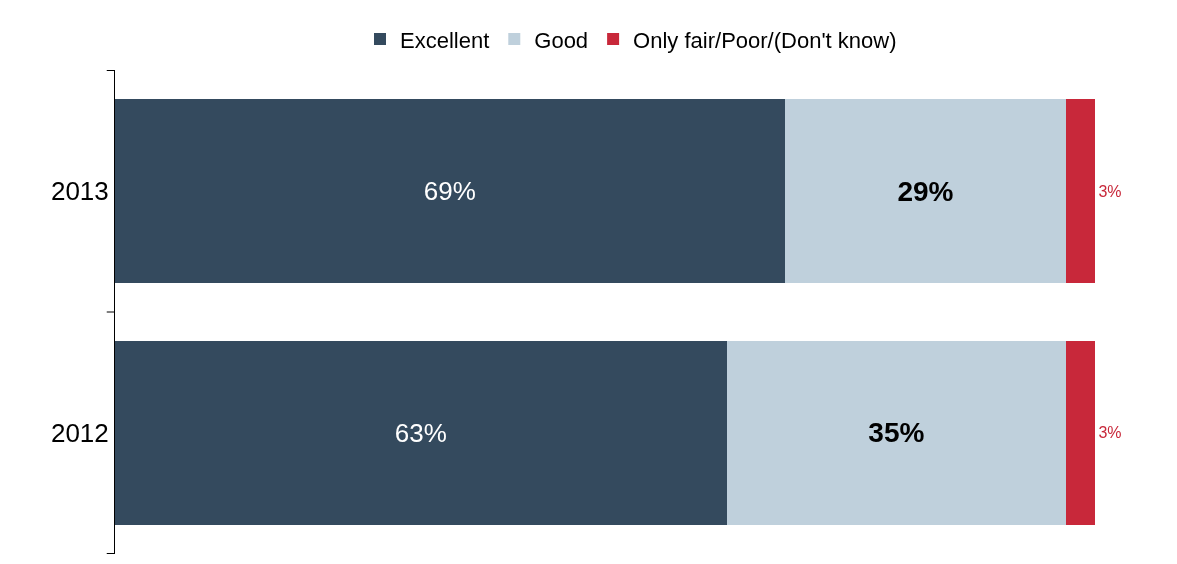  I want to click on legend-label: Excellent, so click(445, 40).